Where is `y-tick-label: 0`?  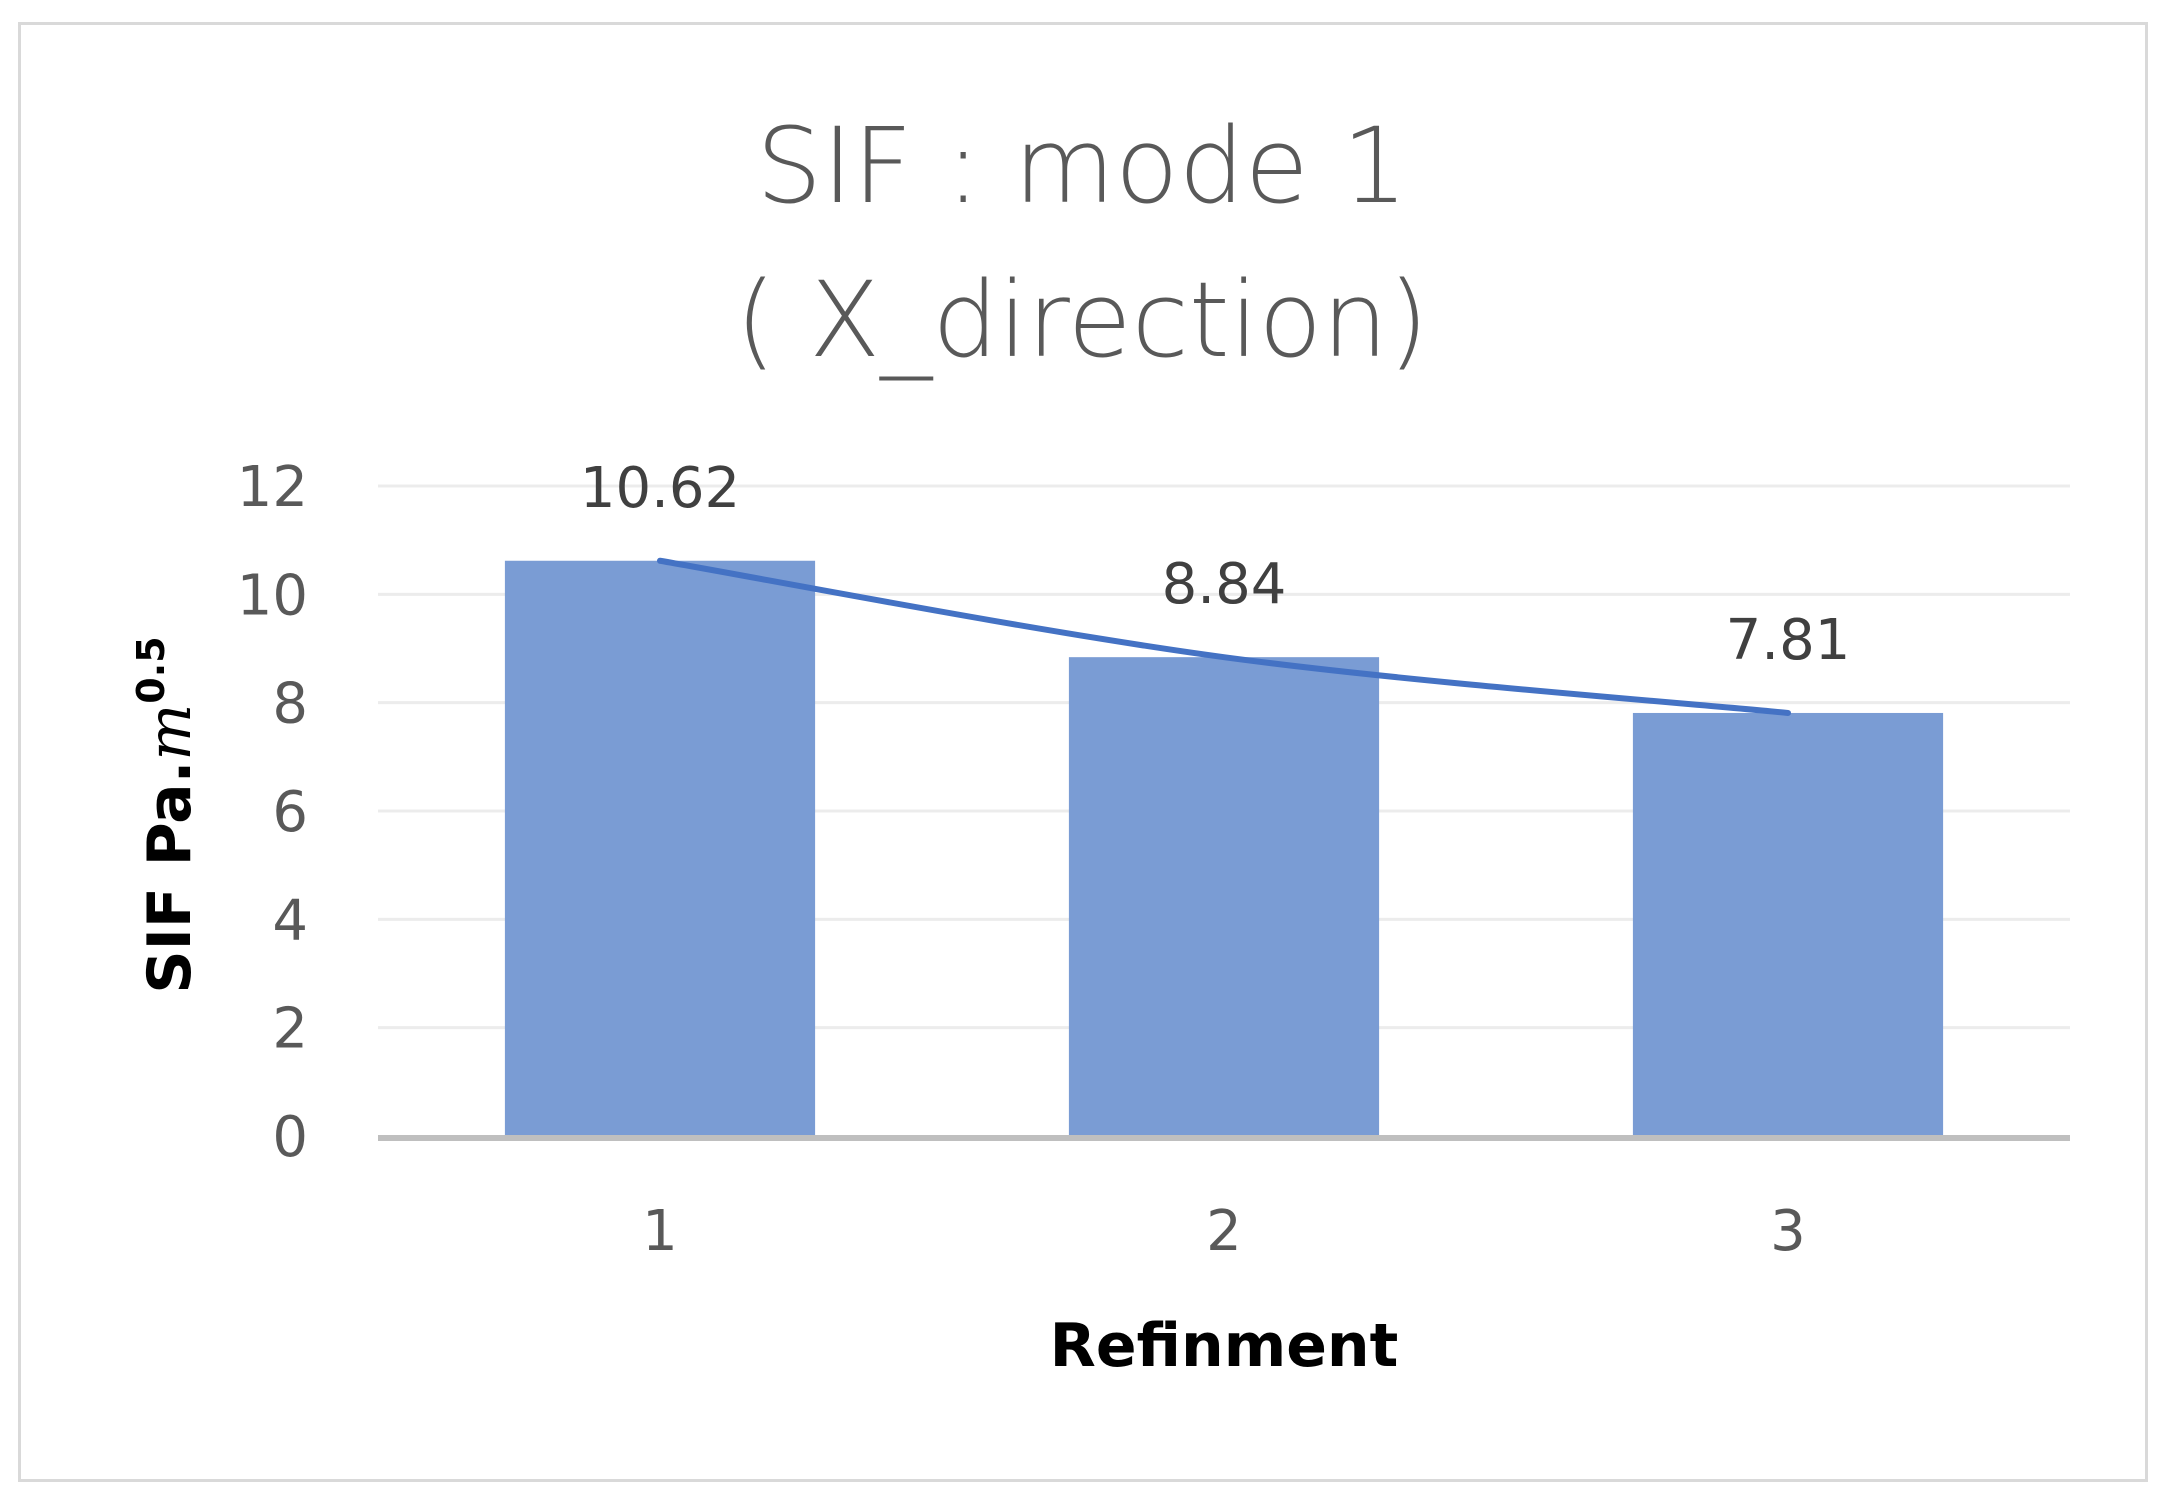
y-tick-label: 0 is located at coordinates (290, 1137).